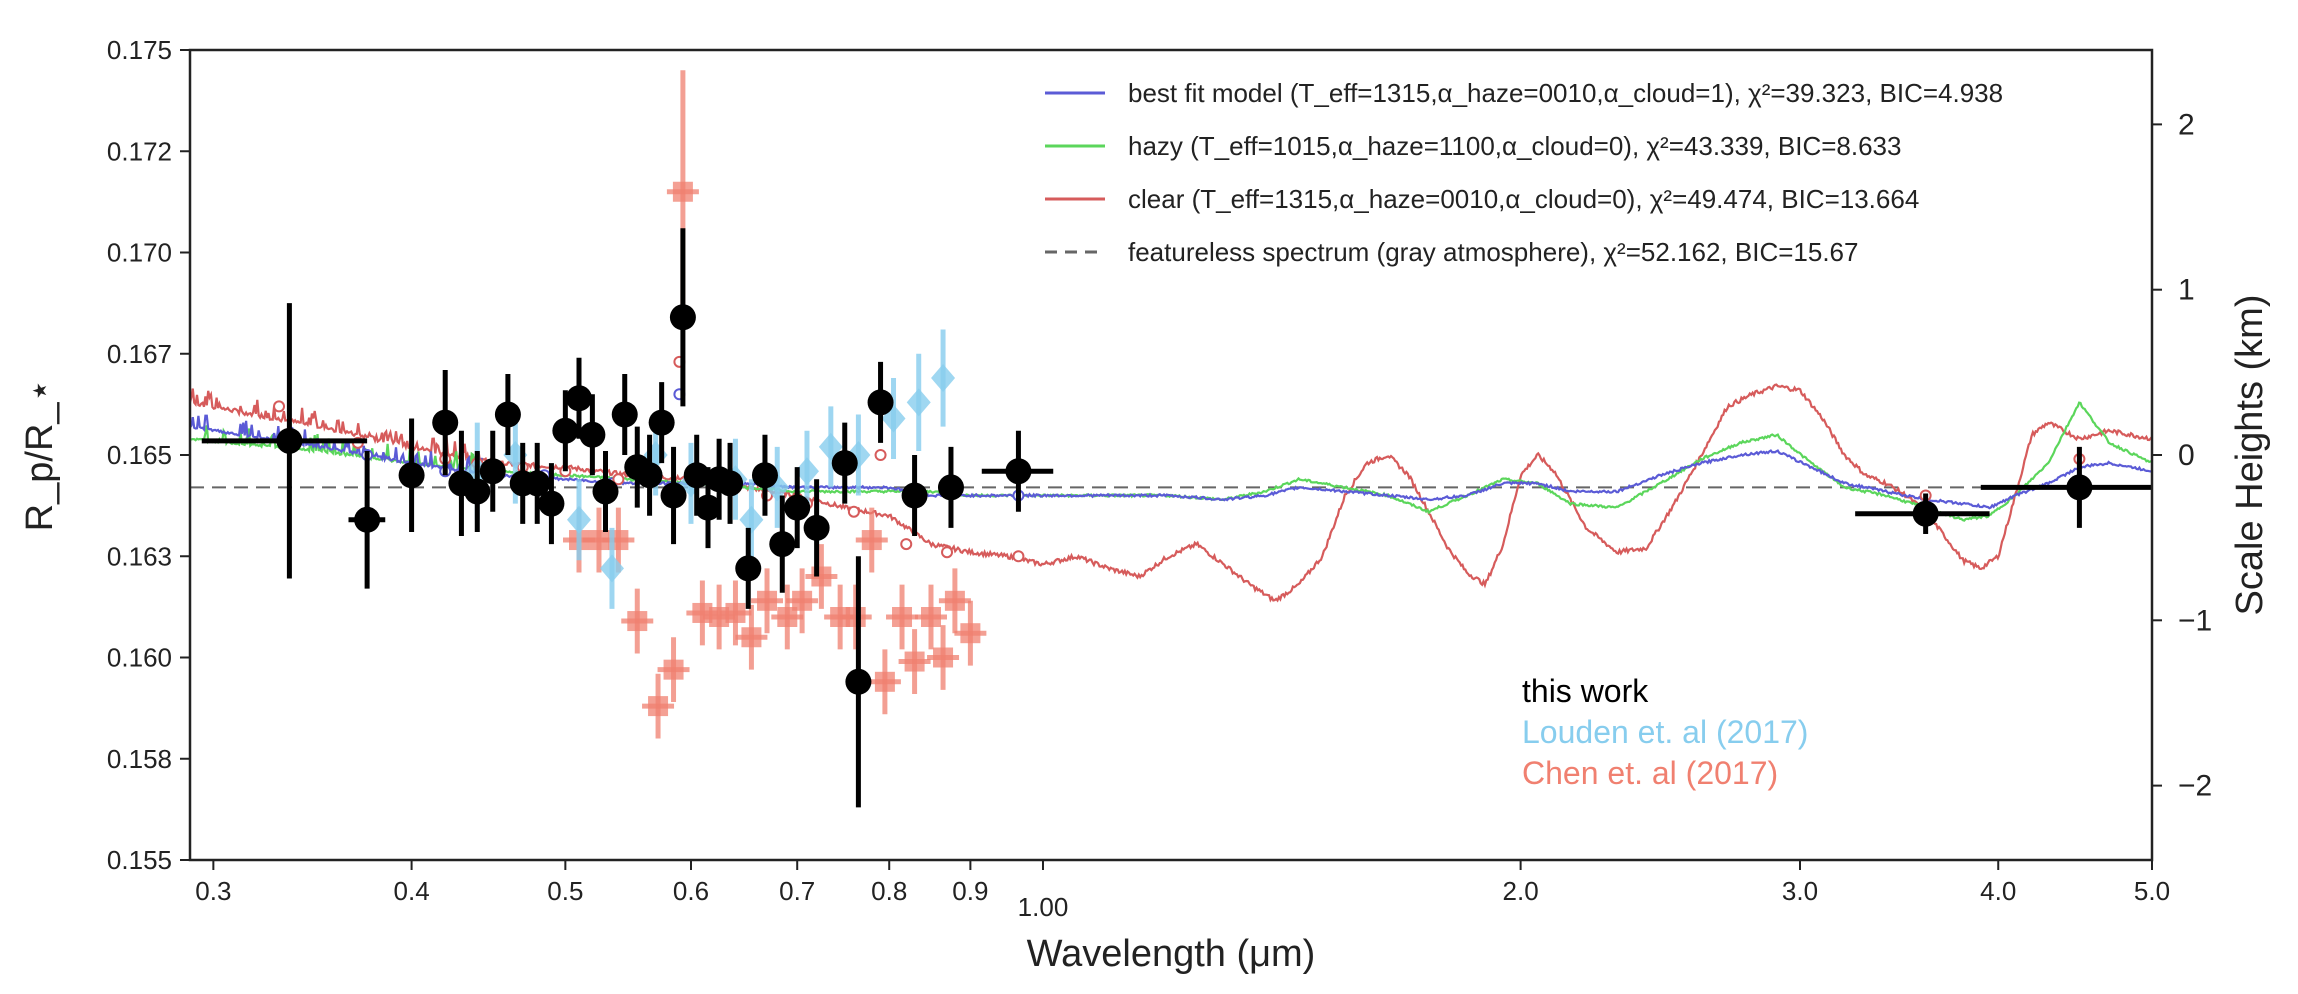 The width and height of the screenshot is (2298, 994). What do you see at coordinates (139, 50) in the screenshot?
I see `y-tick-label: 0.175` at bounding box center [139, 50].